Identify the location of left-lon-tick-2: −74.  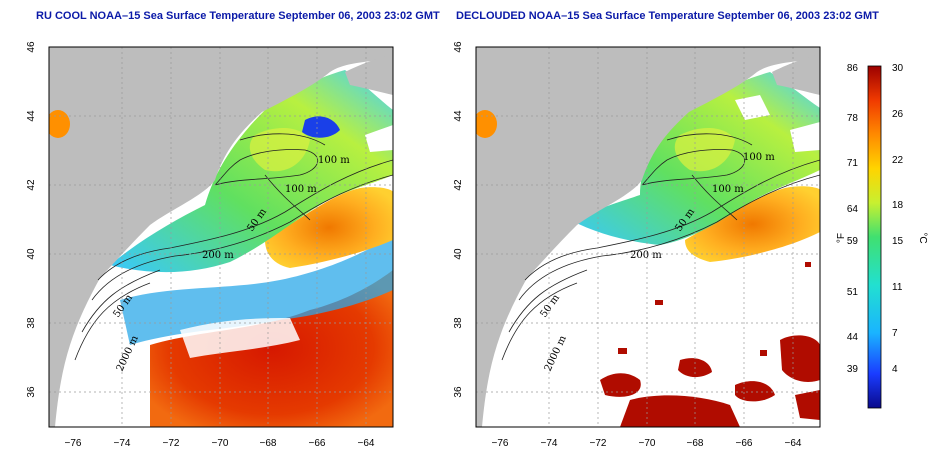
(122, 443).